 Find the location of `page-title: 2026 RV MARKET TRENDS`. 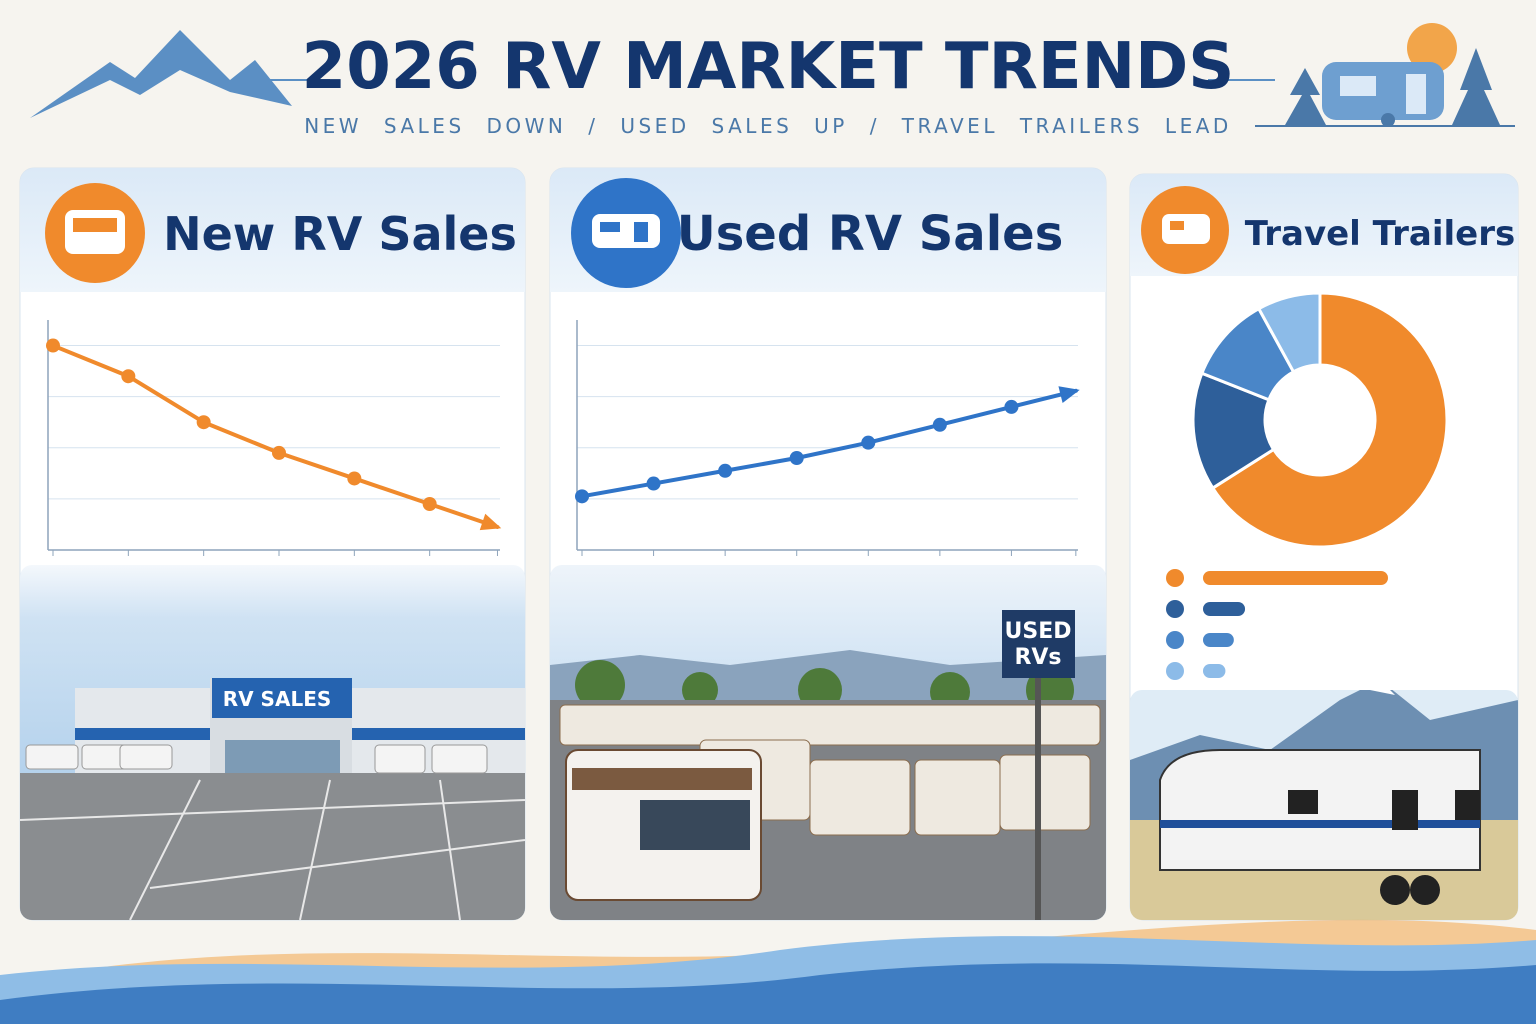

page-title: 2026 RV MARKET TRENDS is located at coordinates (768, 67).